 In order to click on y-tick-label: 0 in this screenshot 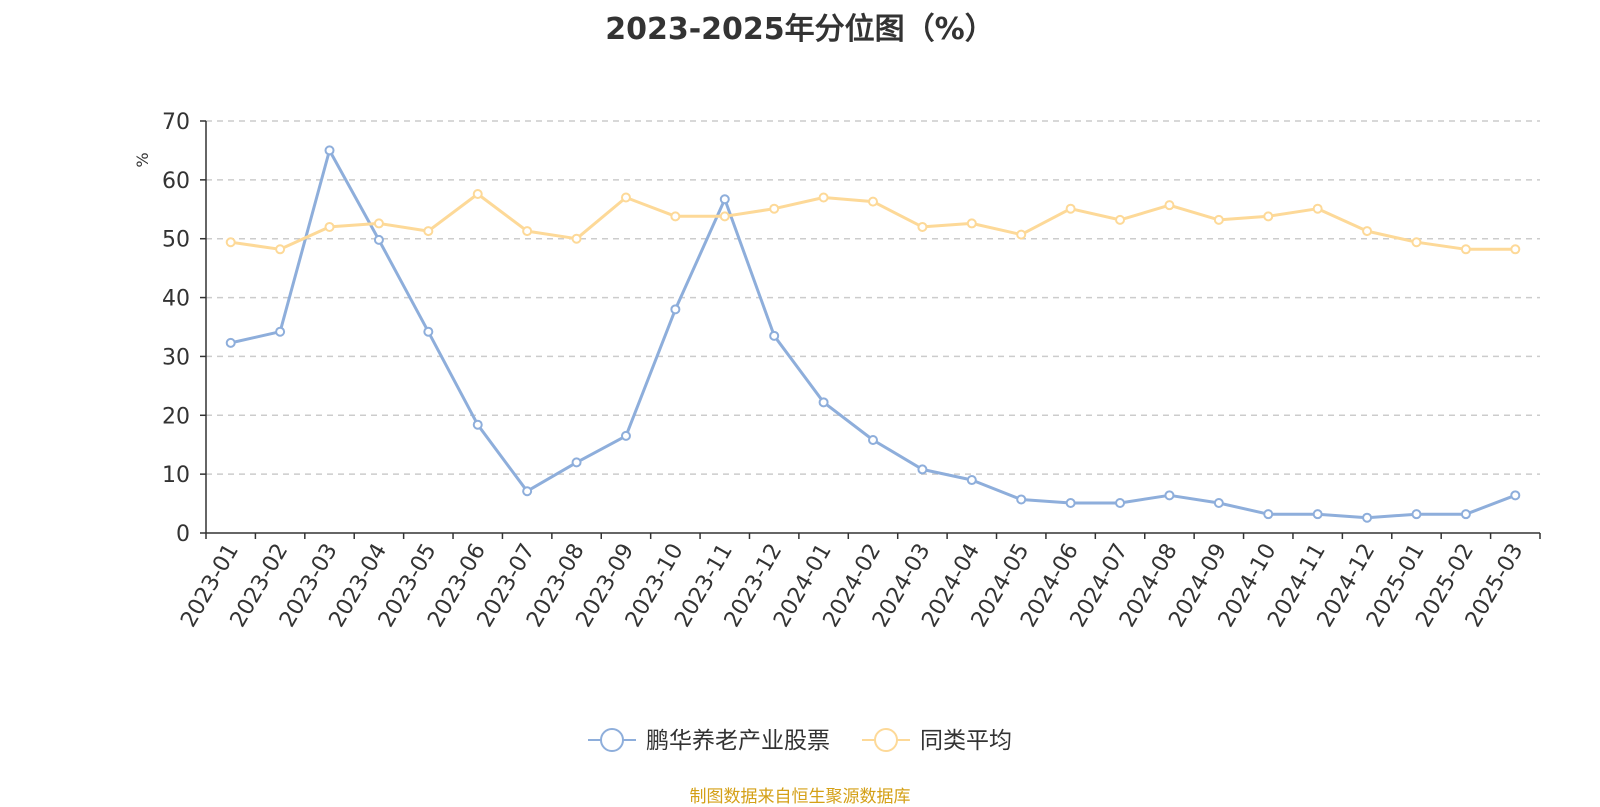, I will do `click(183, 534)`.